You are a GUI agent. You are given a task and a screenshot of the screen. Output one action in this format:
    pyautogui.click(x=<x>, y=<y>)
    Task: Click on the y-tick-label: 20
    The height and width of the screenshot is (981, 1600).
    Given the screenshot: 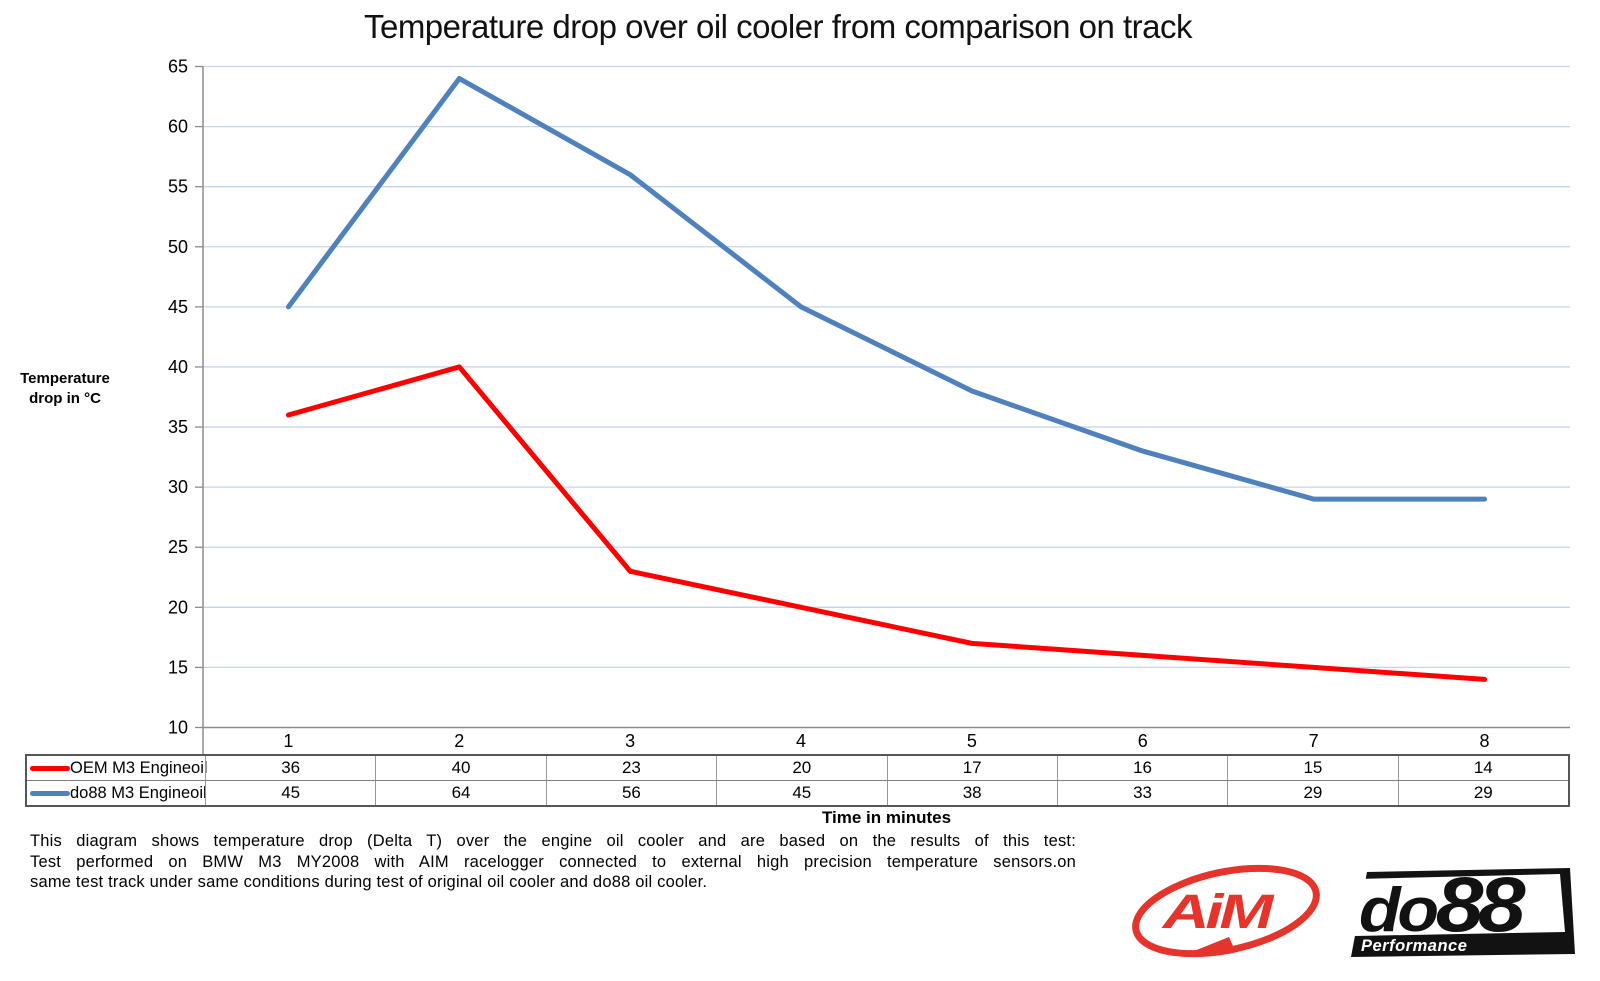 What is the action you would take?
    pyautogui.click(x=178, y=607)
    